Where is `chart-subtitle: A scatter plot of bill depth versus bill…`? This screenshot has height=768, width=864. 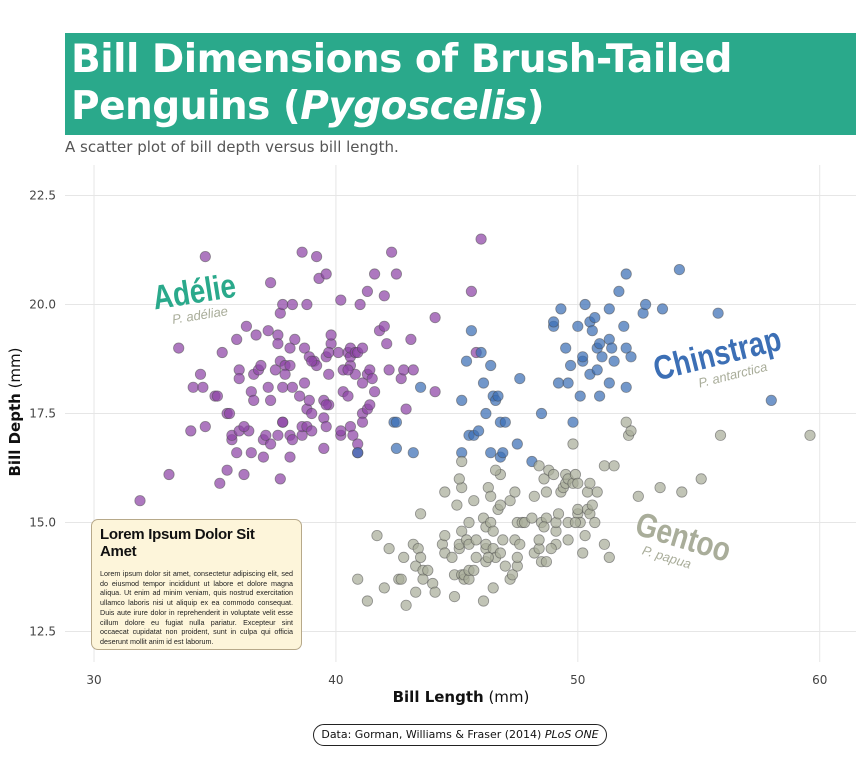
chart-subtitle: A scatter plot of bill depth versus bill… is located at coordinates (232, 147).